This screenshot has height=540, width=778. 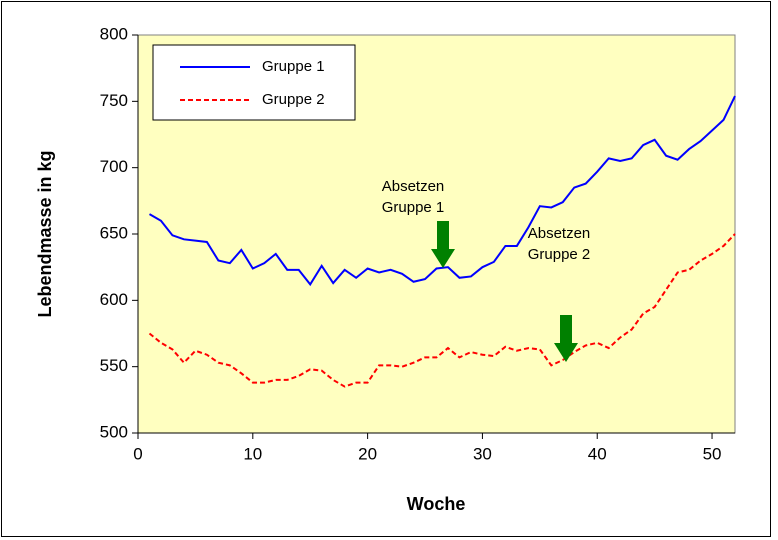 What do you see at coordinates (712, 453) in the screenshot?
I see `x-tick-label: 50` at bounding box center [712, 453].